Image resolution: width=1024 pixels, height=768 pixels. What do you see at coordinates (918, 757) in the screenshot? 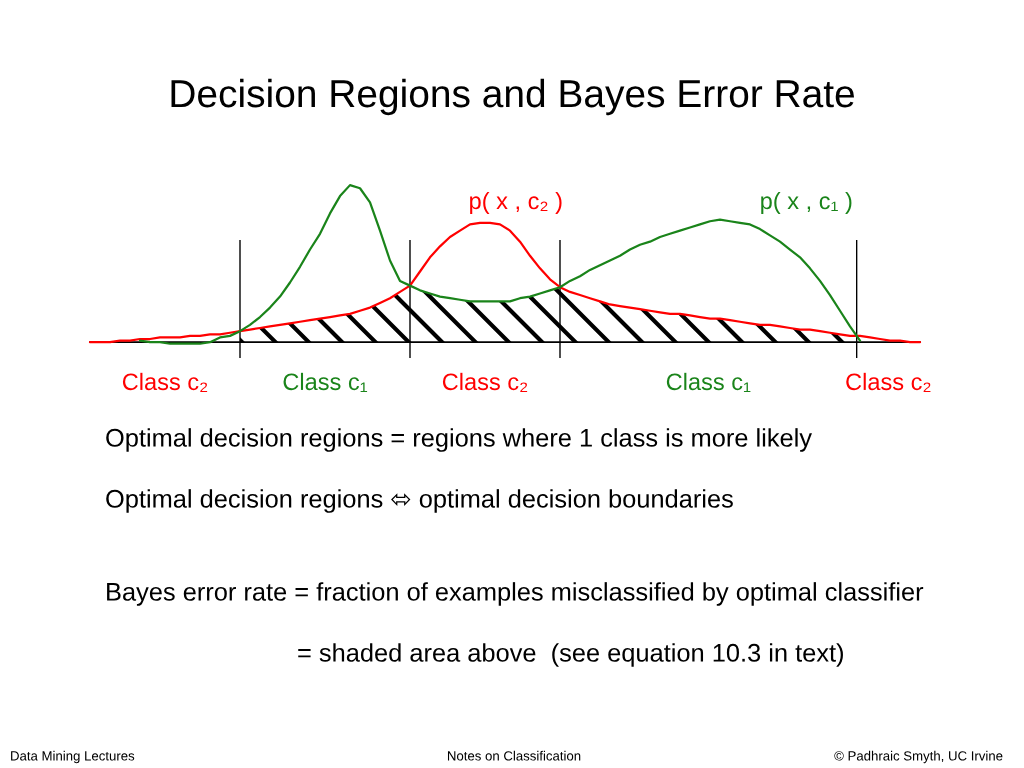
I see `text: © Padhraic Smyth, UC Irvine` at bounding box center [918, 757].